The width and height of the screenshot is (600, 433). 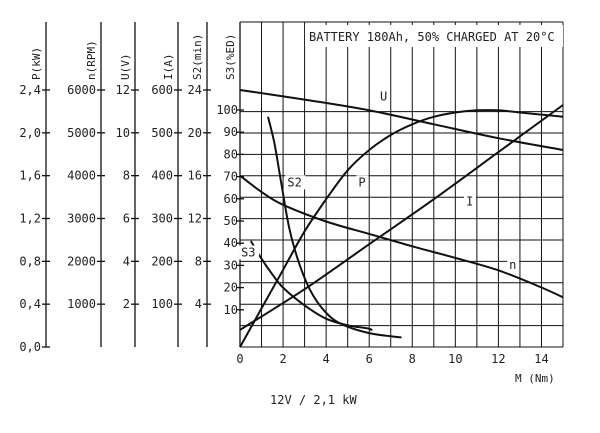 What do you see at coordinates (91, 60) in the screenshot?
I see `y-axis-label-n: n(RPM)` at bounding box center [91, 60].